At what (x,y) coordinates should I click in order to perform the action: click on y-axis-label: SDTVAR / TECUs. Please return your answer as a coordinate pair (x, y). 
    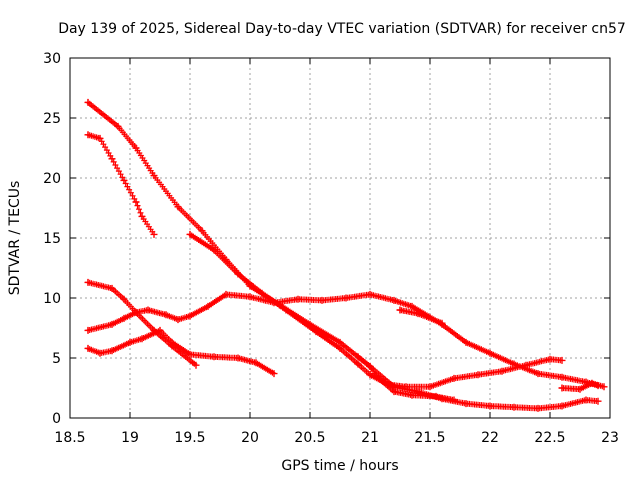
    Looking at the image, I should click on (15, 238).